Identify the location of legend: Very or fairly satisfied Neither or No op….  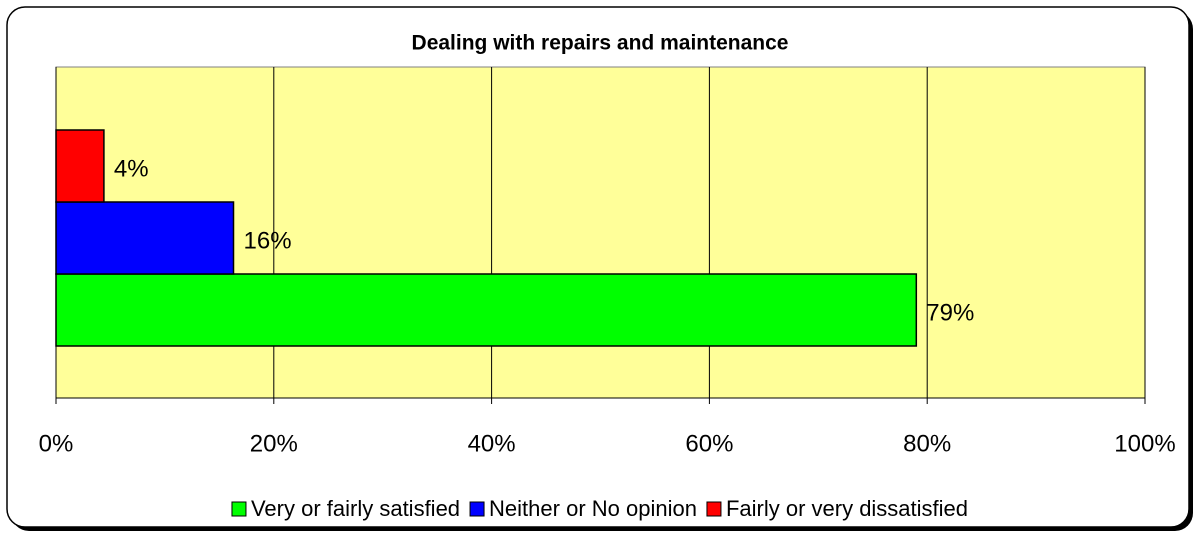
(599, 508).